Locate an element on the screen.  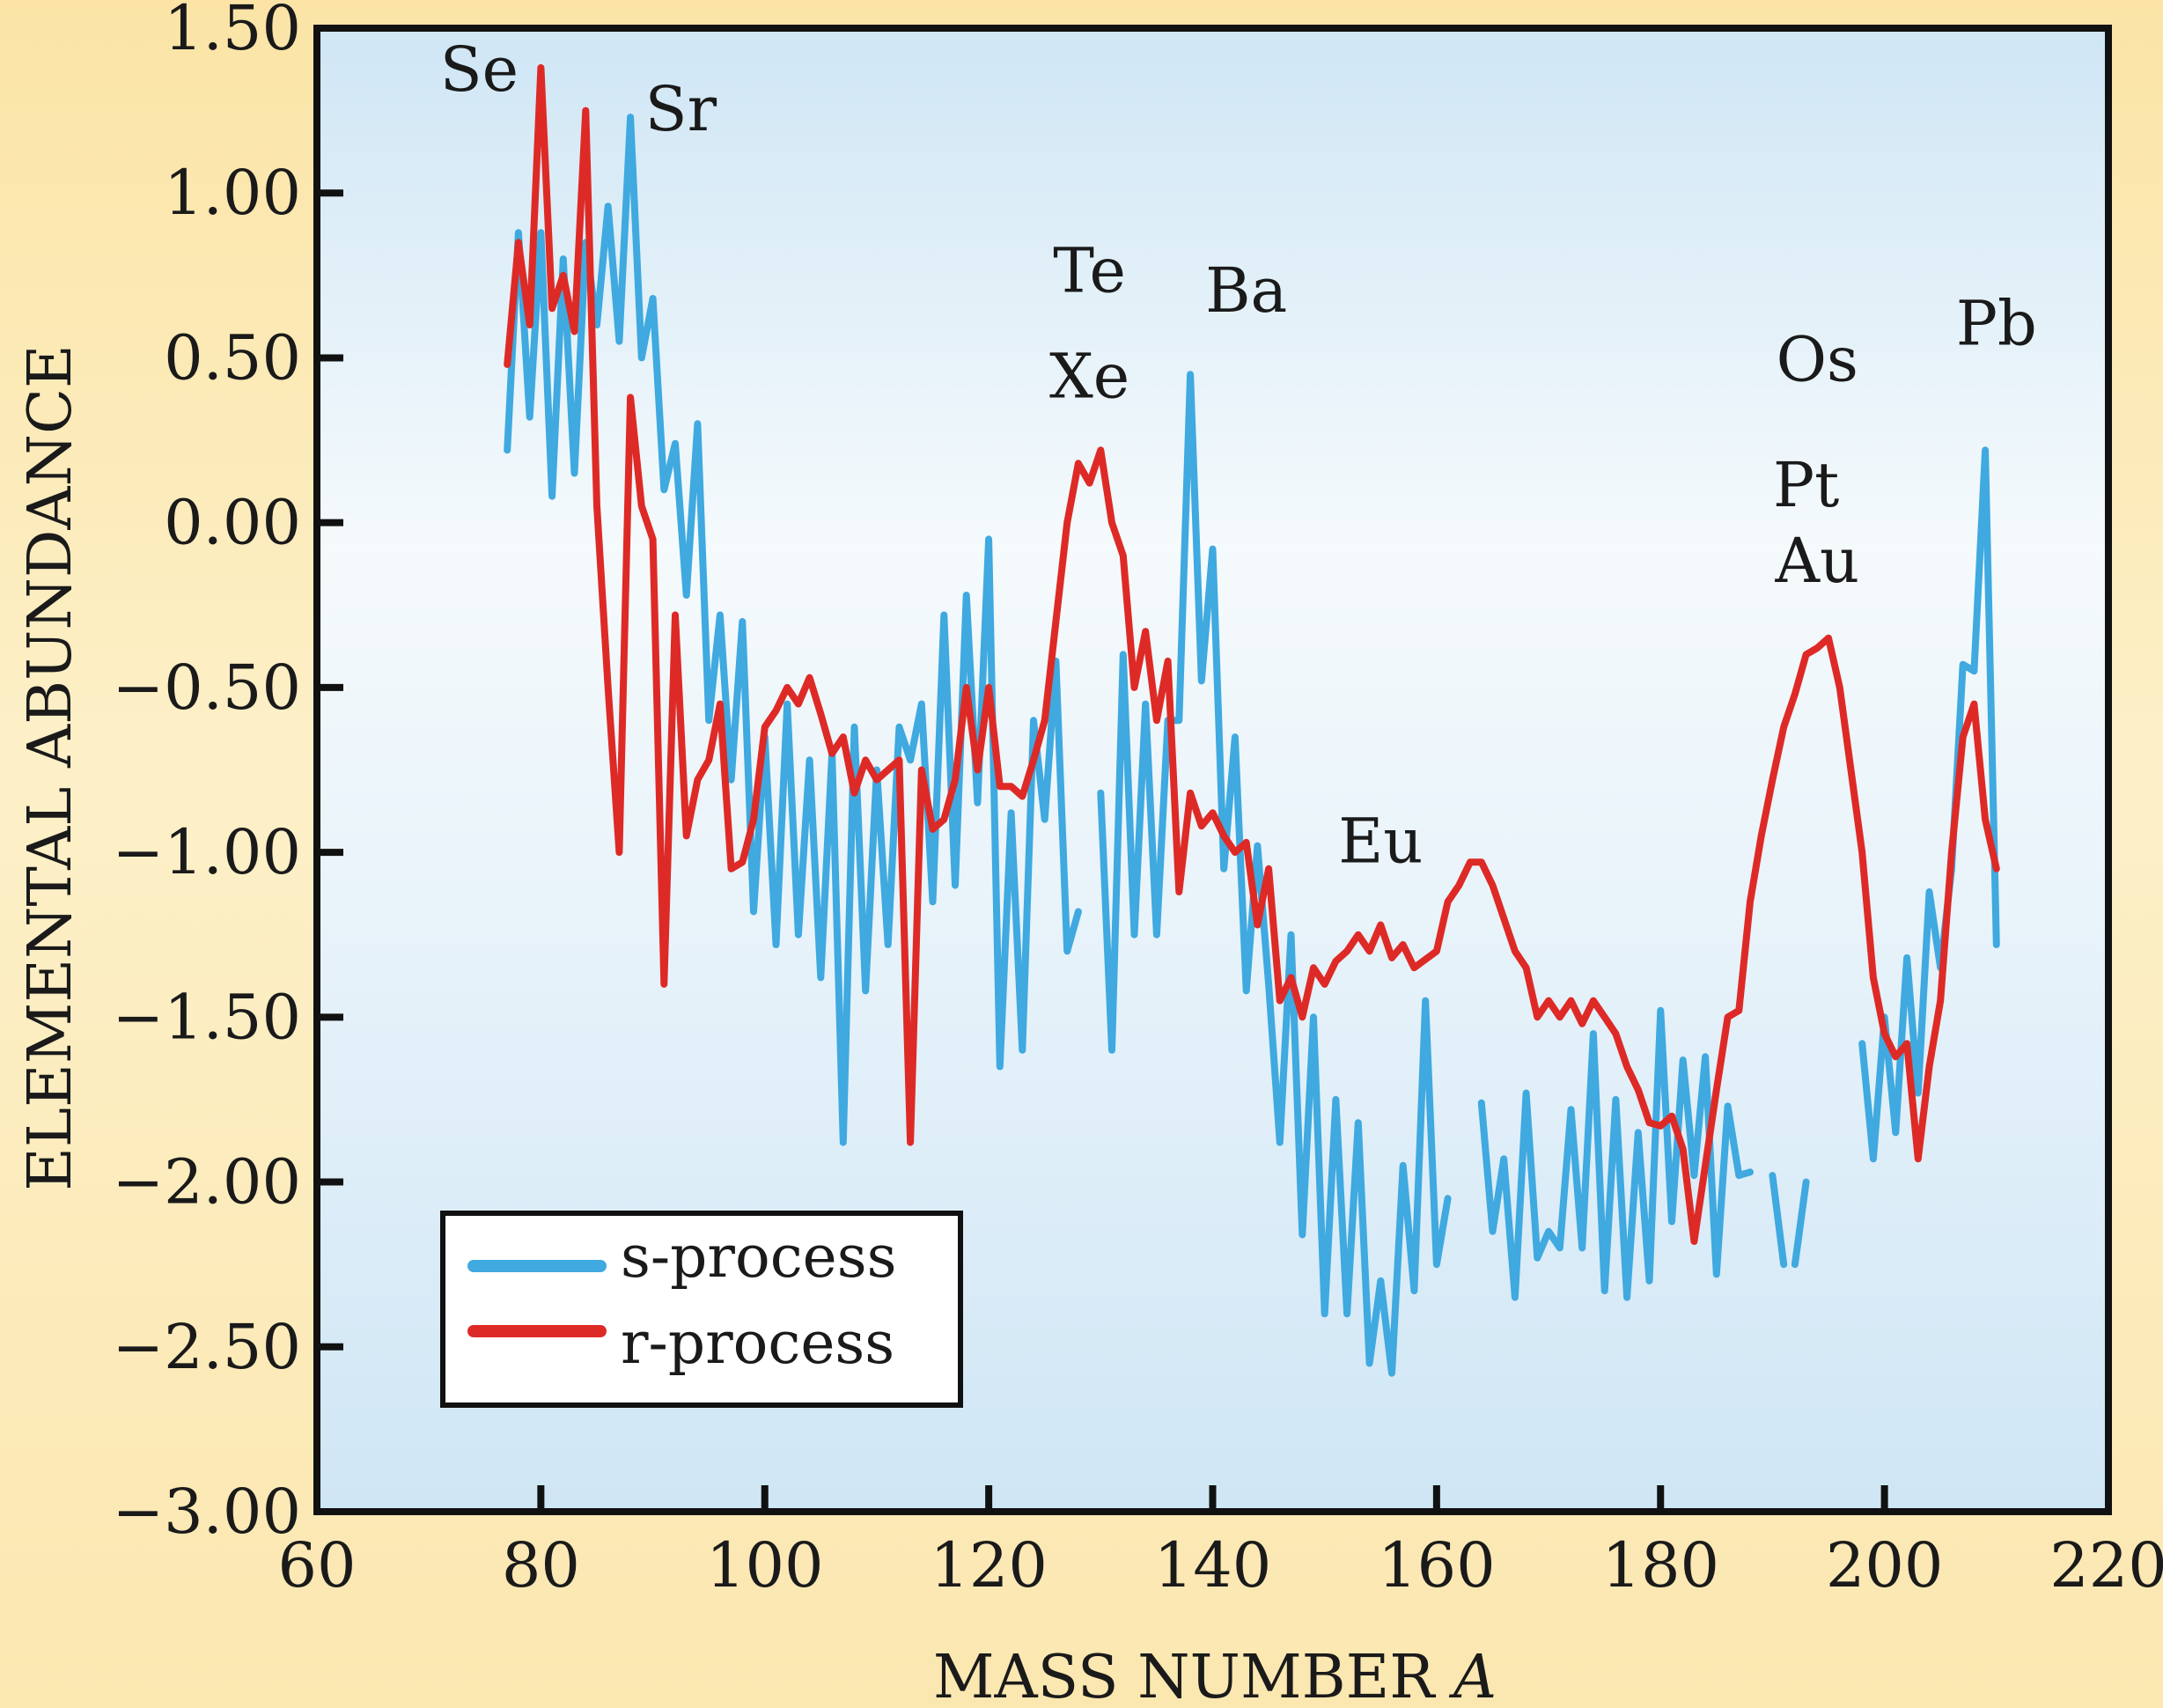
y-tick-label: 1.50 is located at coordinates (232, 32).